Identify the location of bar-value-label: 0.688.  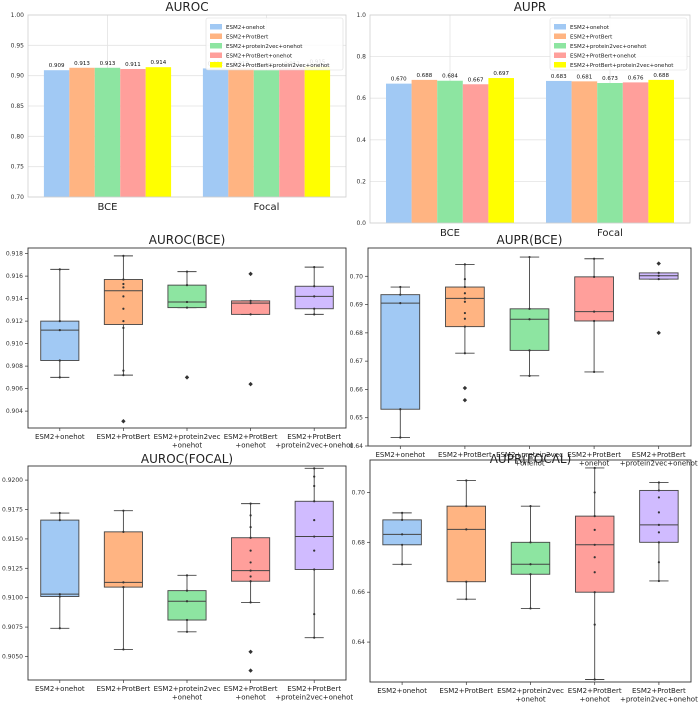
(425, 76).